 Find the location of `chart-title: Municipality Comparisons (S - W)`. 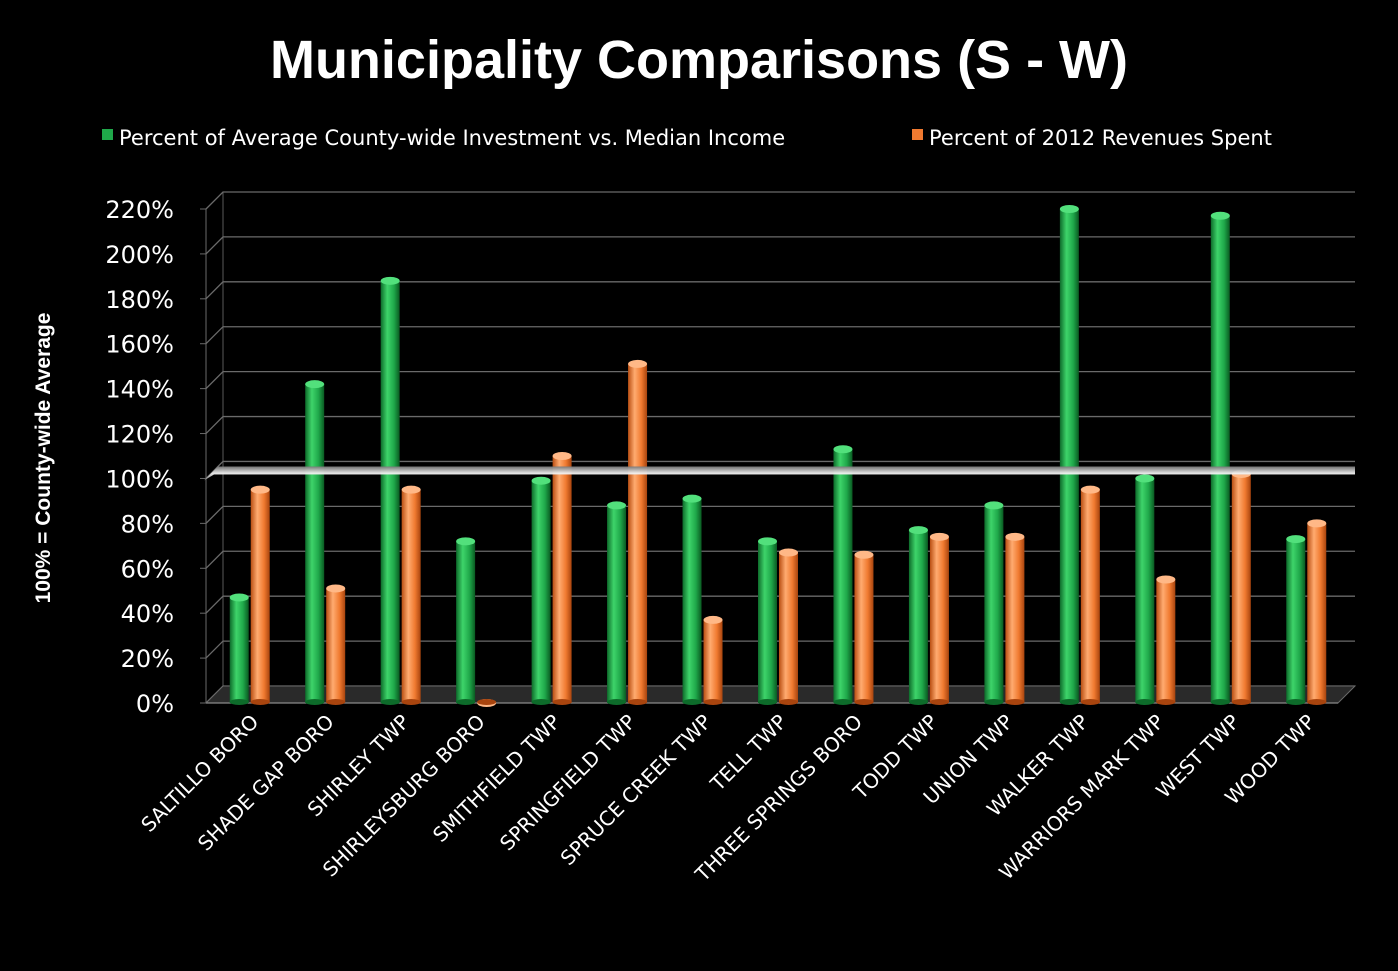

chart-title: Municipality Comparisons (S - W) is located at coordinates (699, 60).